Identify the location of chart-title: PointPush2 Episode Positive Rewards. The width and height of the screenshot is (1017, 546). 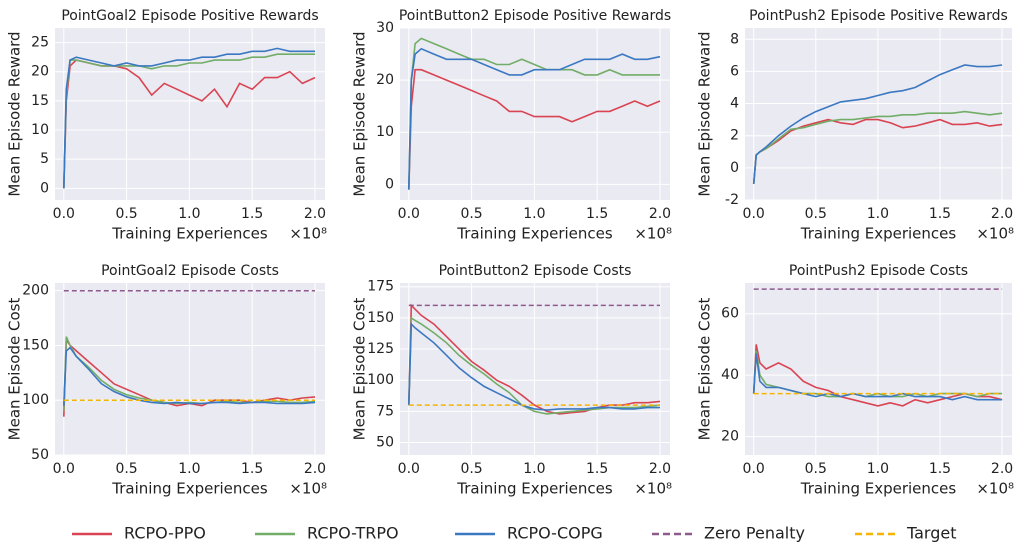
(878, 16).